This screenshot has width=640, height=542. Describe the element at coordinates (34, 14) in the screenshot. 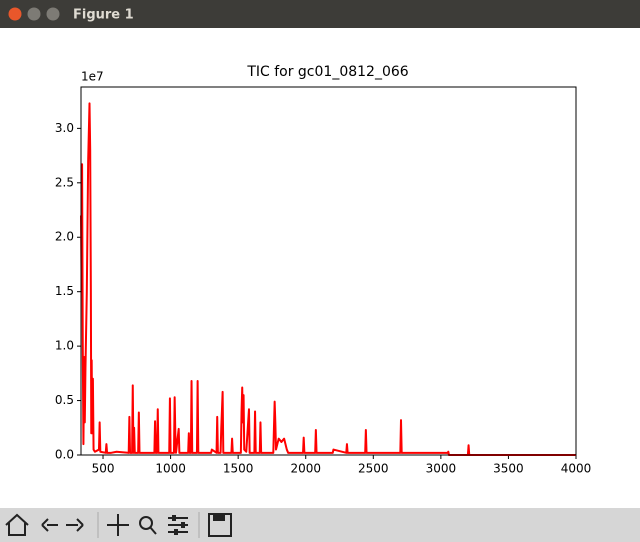

I see `minimize-button` at that location.